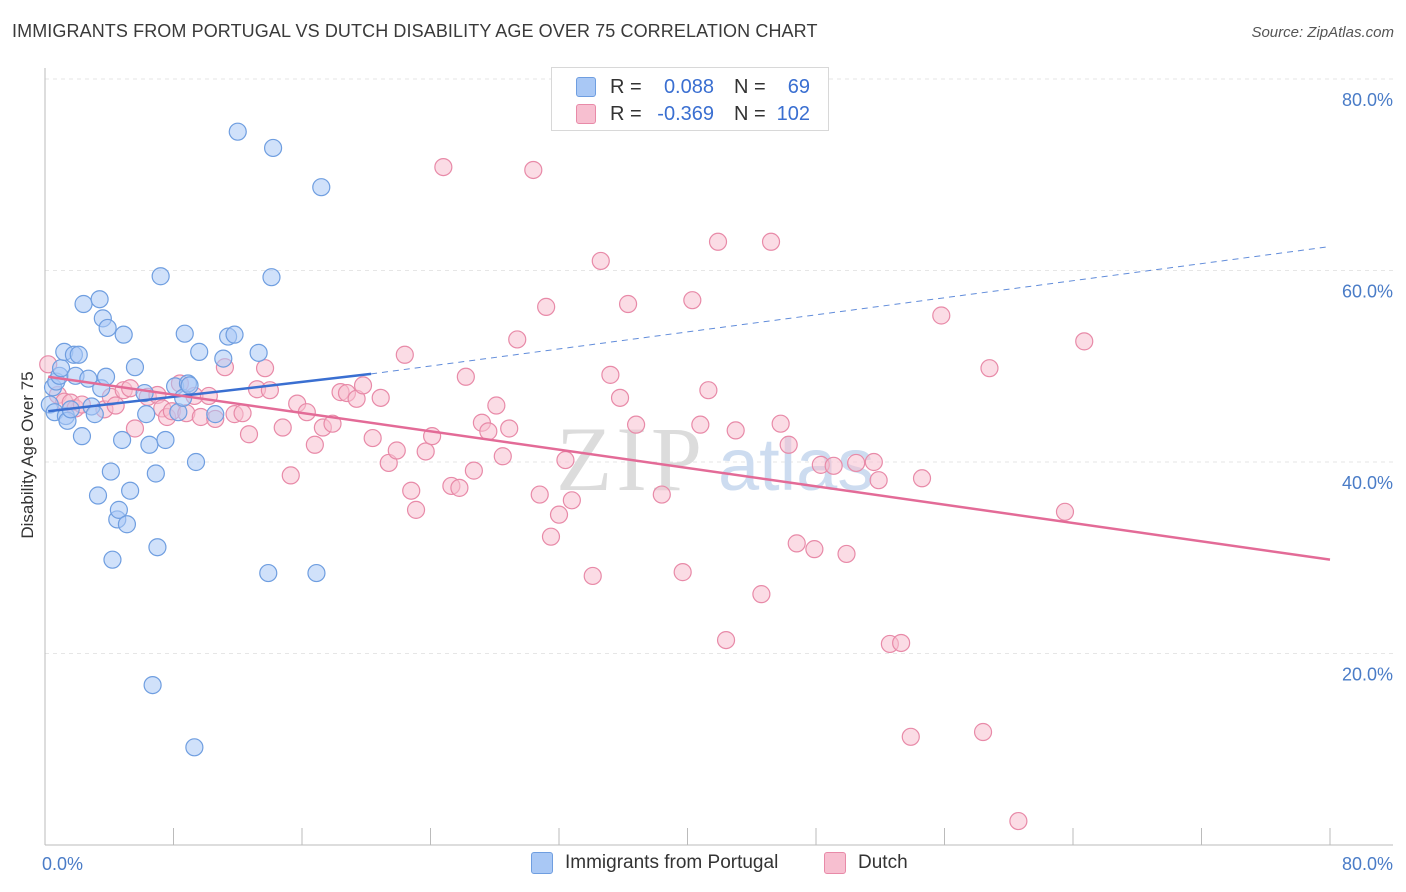  I want to click on legend-r-value: 0.088, so click(688, 86).